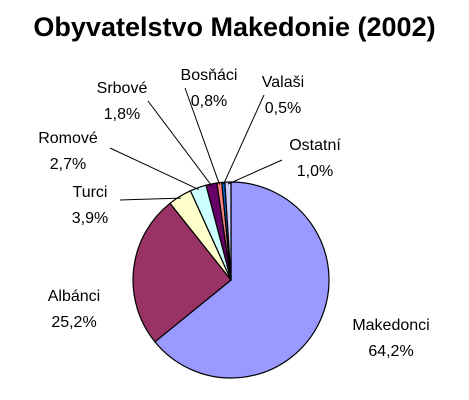 The height and width of the screenshot is (400, 469). What do you see at coordinates (202, 136) in the screenshot?
I see `leader-line-bosňáci` at bounding box center [202, 136].